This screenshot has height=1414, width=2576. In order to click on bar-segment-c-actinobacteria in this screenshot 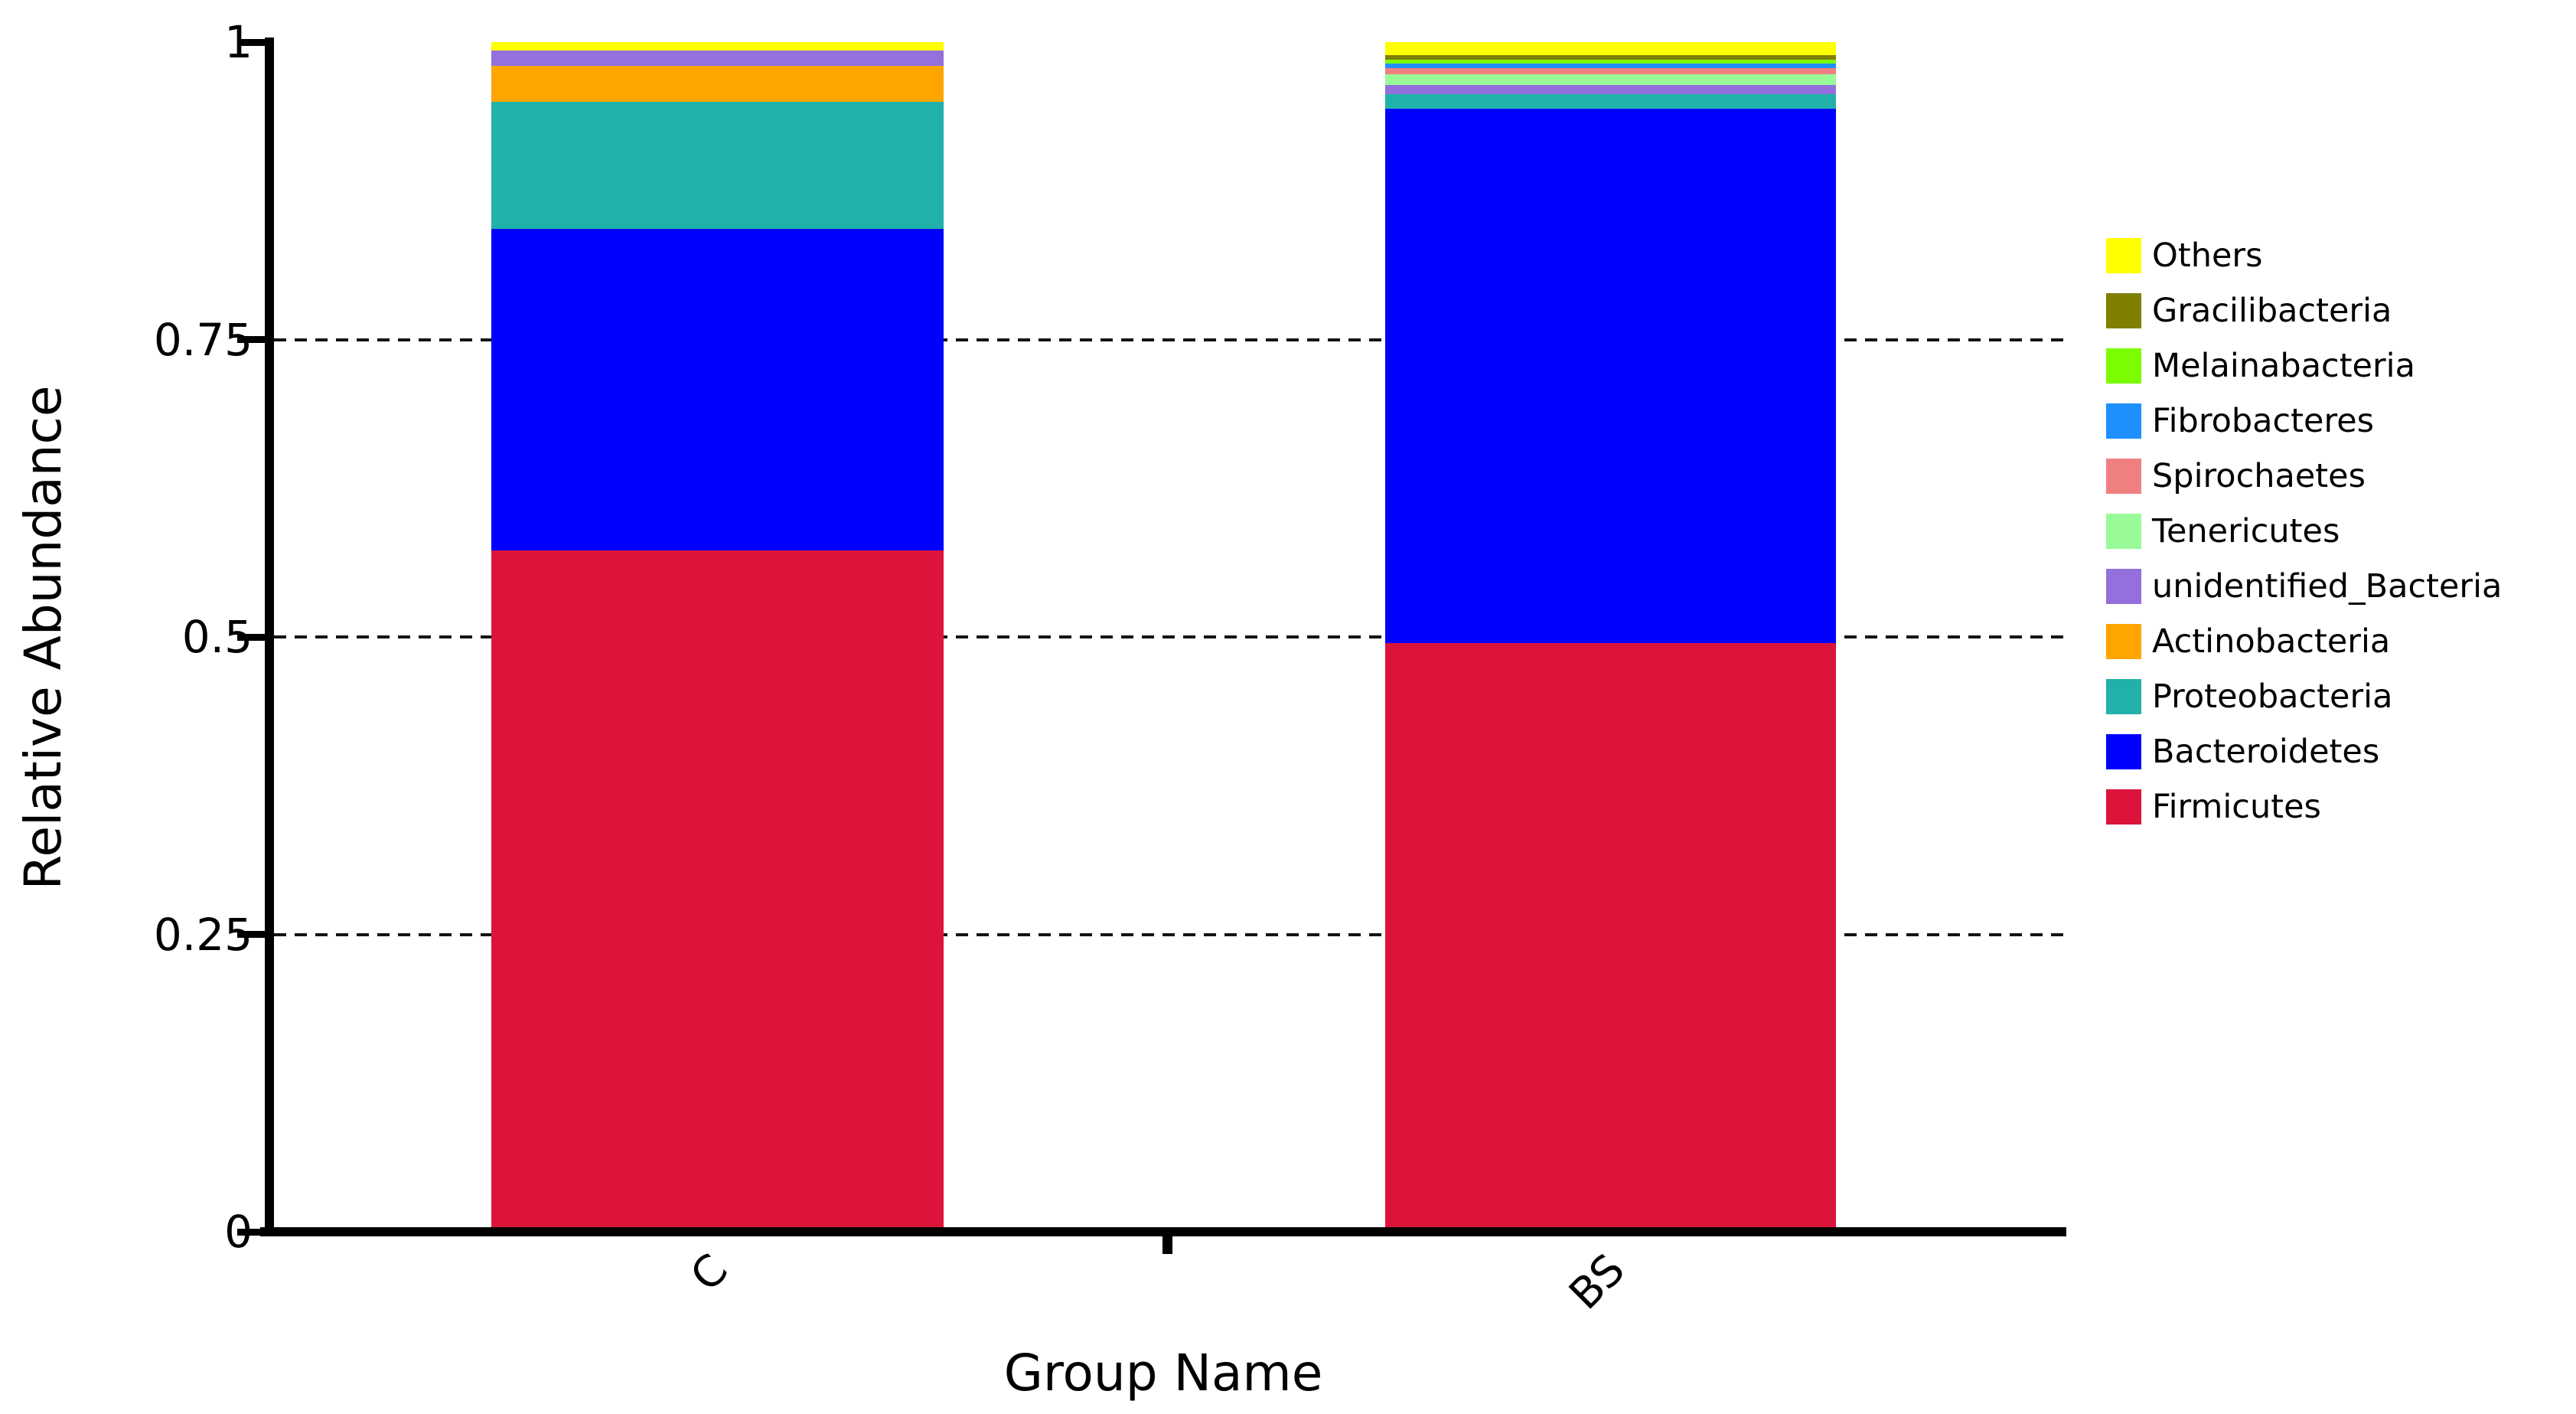, I will do `click(718, 84)`.